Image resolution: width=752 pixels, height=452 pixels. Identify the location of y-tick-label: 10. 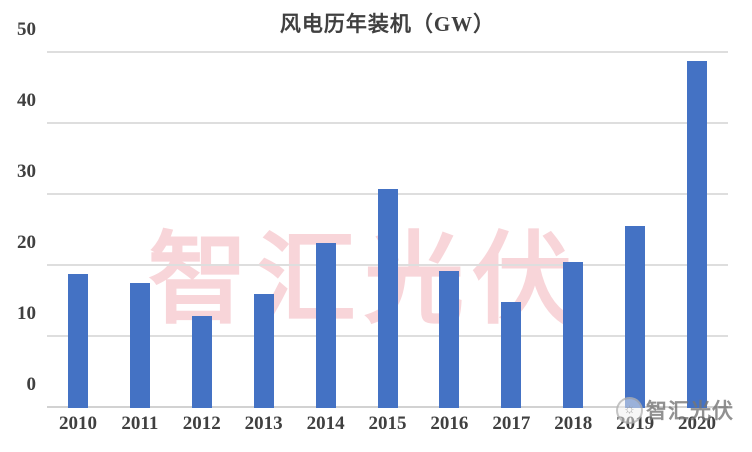
(26, 313).